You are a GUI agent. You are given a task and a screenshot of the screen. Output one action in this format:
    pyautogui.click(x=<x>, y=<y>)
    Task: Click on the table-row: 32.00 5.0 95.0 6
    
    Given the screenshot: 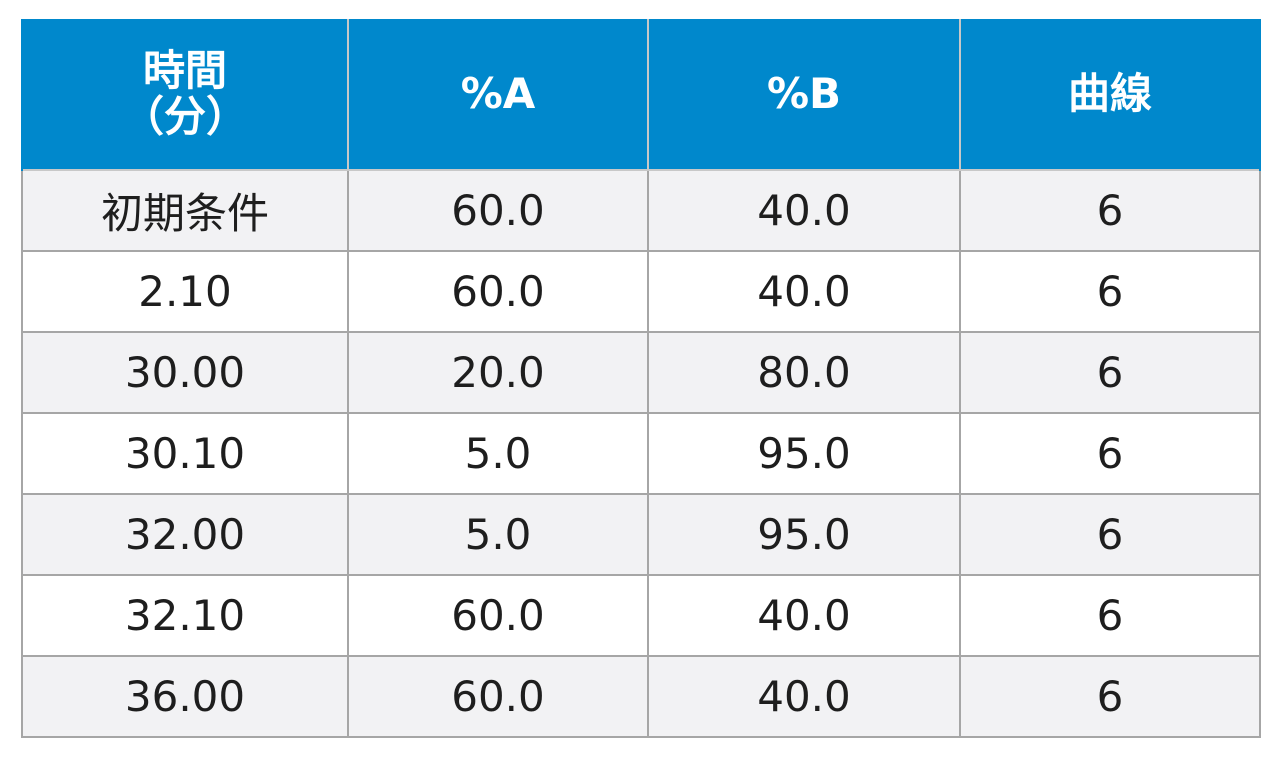 What is the action you would take?
    pyautogui.click(x=641, y=534)
    